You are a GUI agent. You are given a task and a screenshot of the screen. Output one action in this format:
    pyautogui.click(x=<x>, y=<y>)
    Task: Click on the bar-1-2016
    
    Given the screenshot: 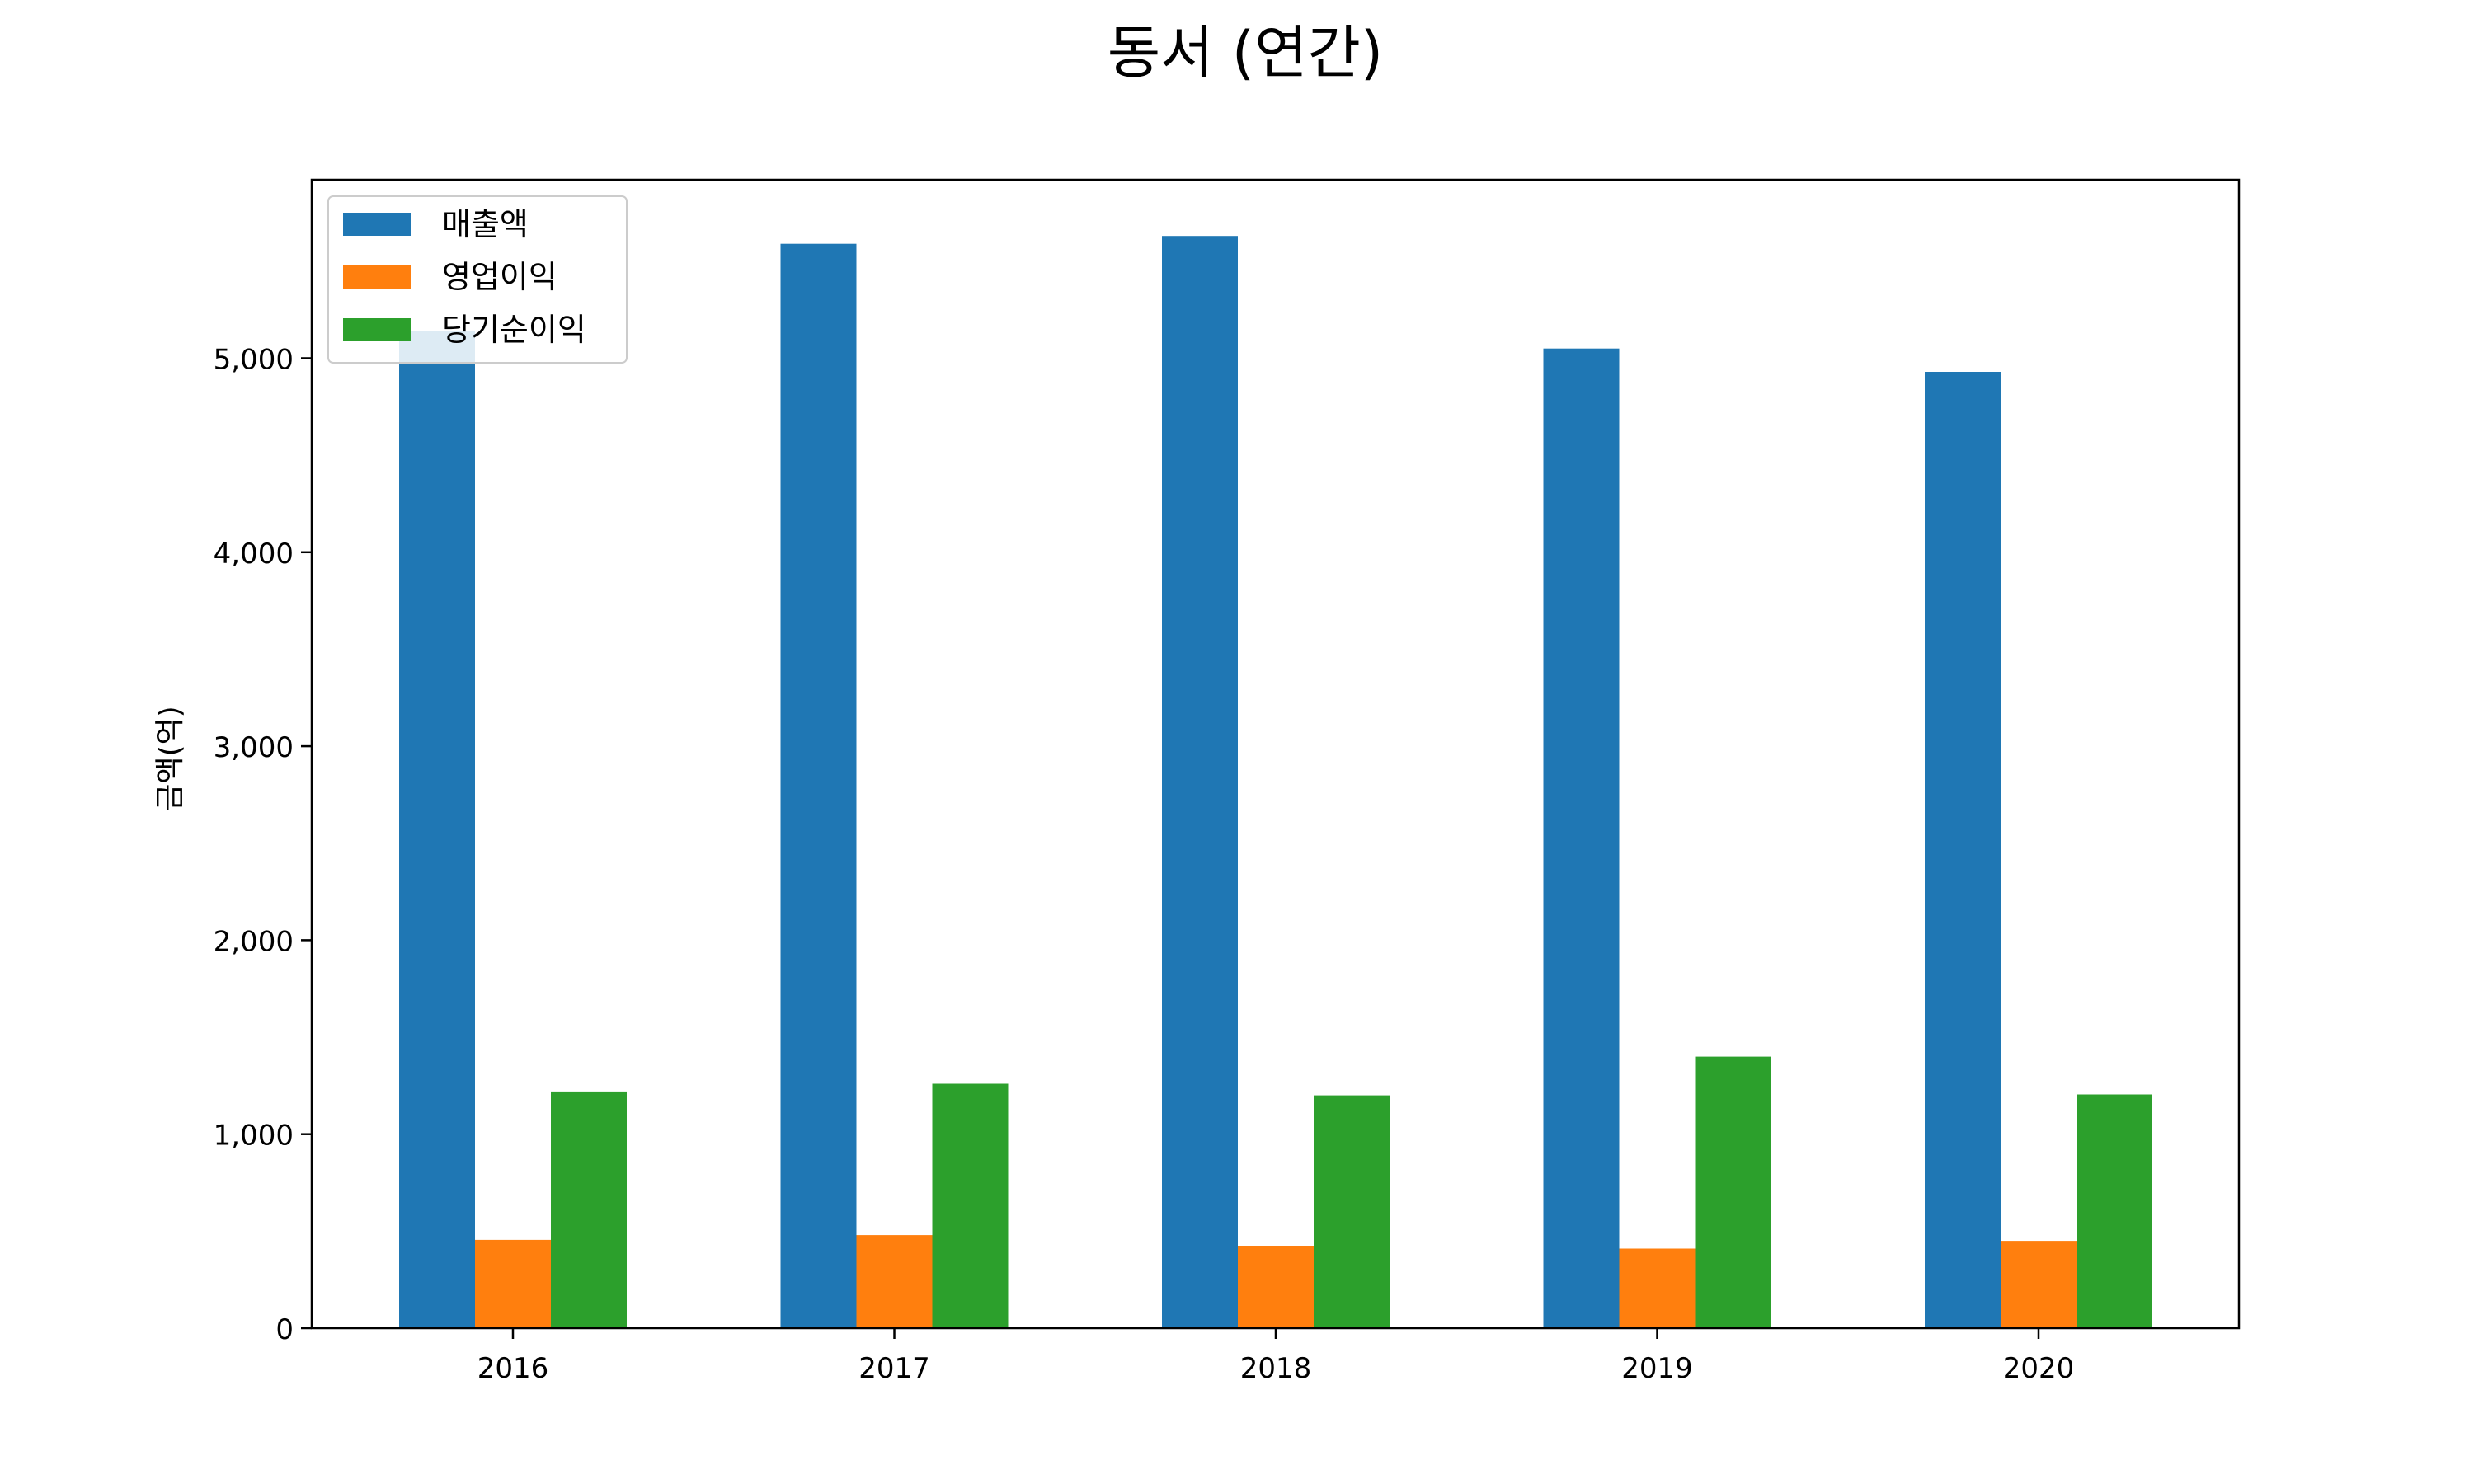 What is the action you would take?
    pyautogui.click(x=513, y=1283)
    